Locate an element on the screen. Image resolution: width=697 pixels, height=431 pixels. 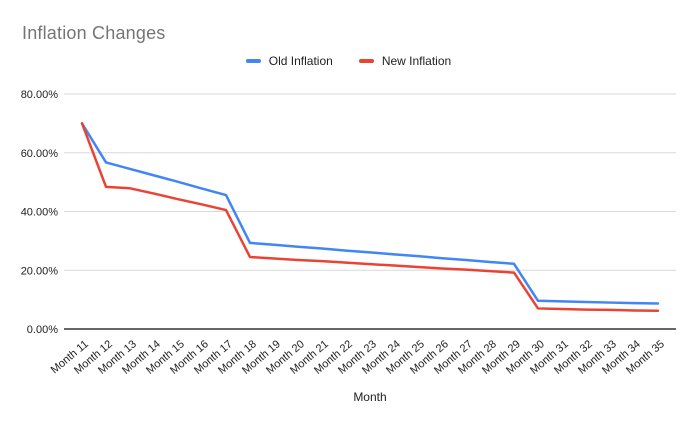
y-tick-label: 40.00% is located at coordinates (40, 213).